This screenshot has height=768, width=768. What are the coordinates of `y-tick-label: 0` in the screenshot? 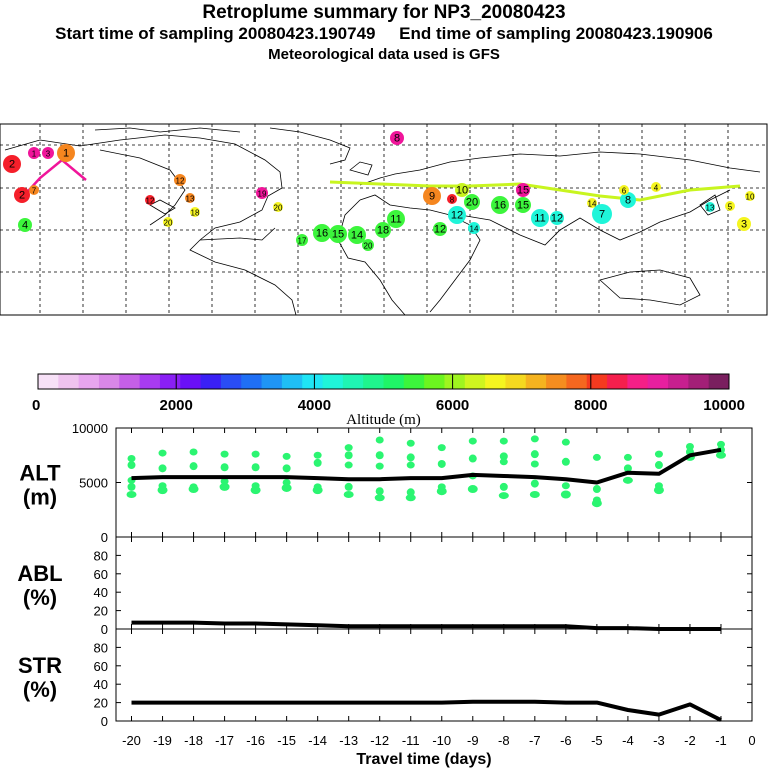 It's located at (104, 537).